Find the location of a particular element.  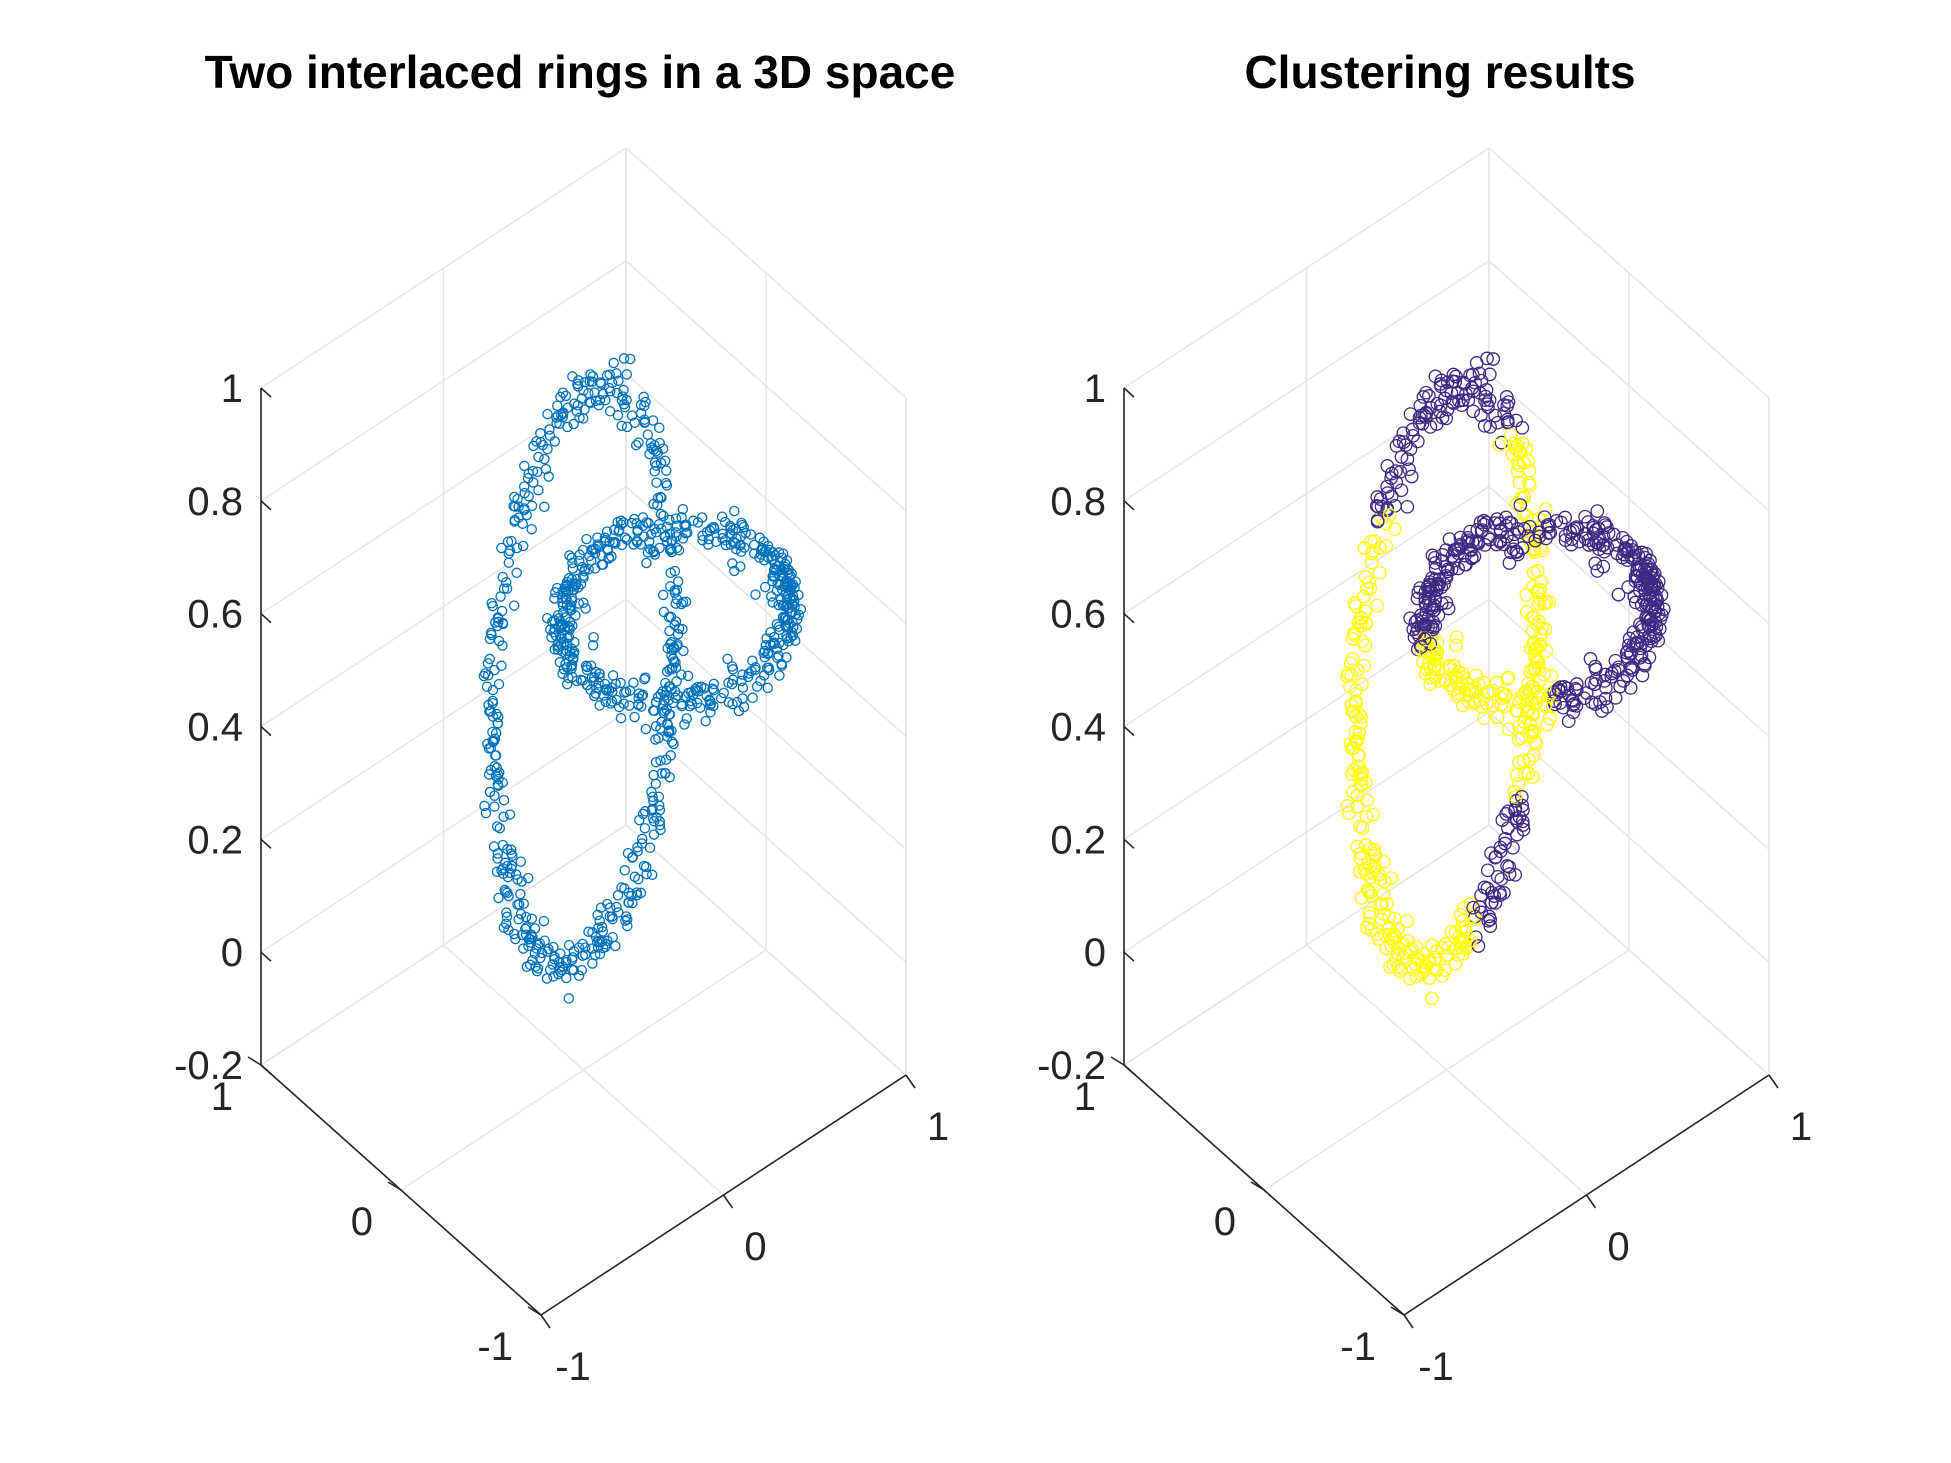

left-grid-side-z is located at coordinates (766, 499).